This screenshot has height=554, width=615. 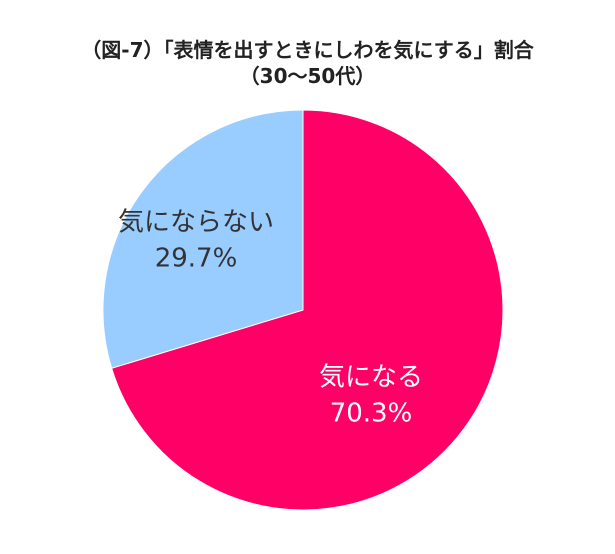 What do you see at coordinates (196, 223) in the screenshot?
I see `slice-label-1: 気にならない` at bounding box center [196, 223].